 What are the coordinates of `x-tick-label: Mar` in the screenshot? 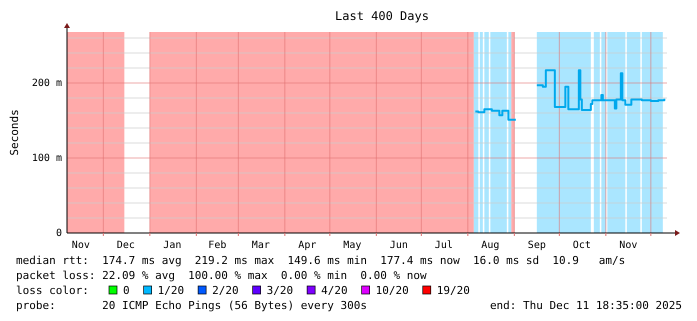 It's located at (261, 245).